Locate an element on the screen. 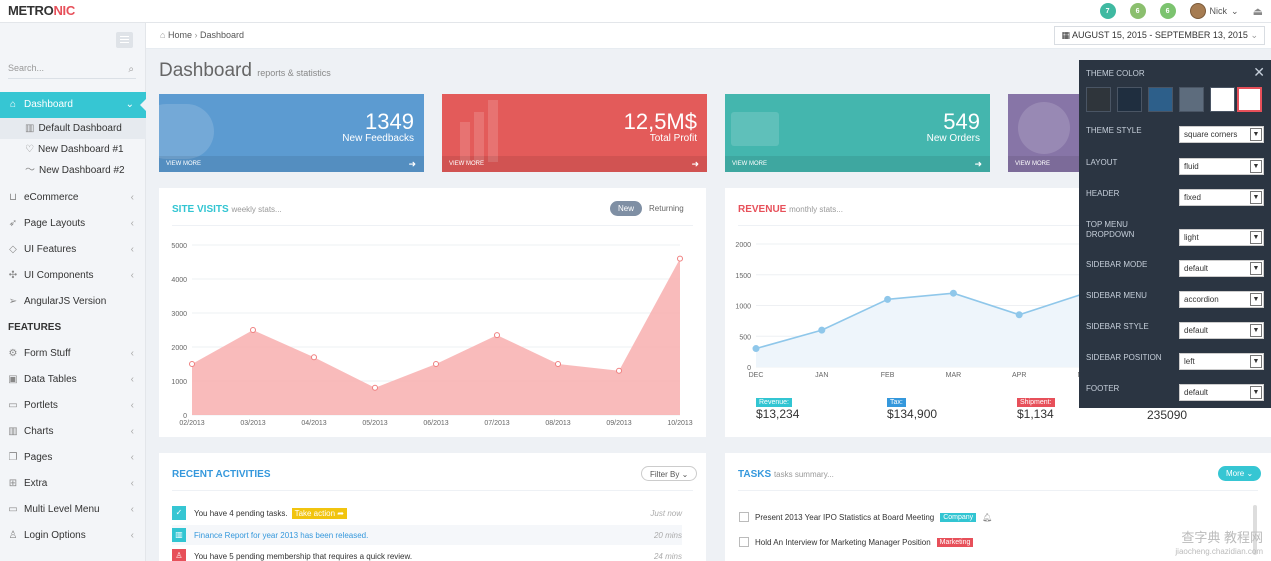 The height and width of the screenshot is (561, 1271). sidebar-item-angularjs: ➢ AngularJS Version is located at coordinates (73, 302).